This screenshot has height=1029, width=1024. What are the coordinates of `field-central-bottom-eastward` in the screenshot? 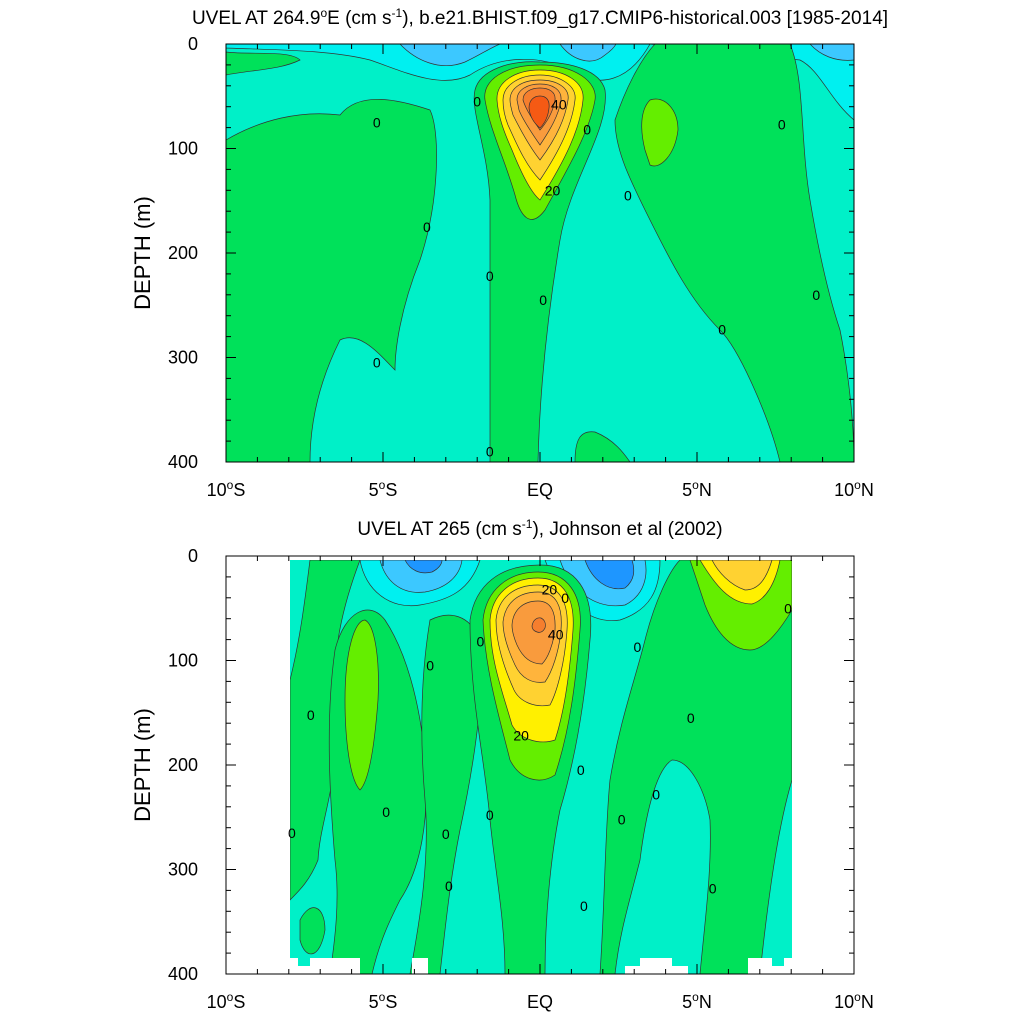 It's located at (602, 446).